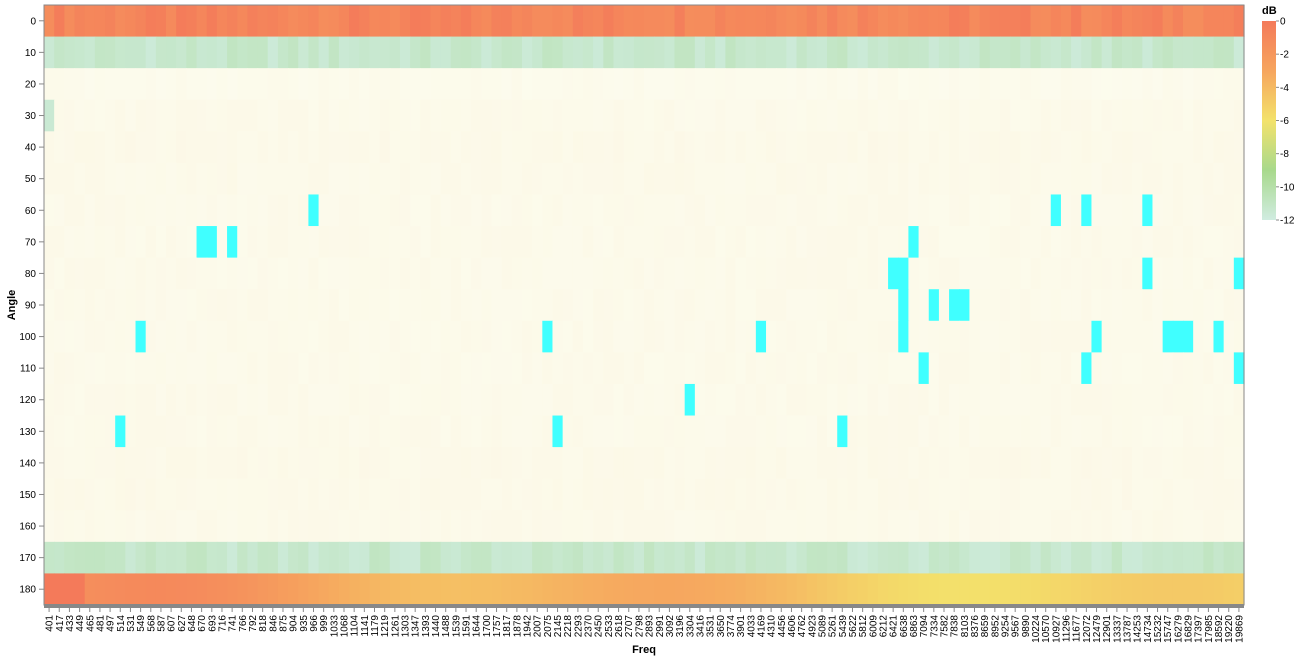 The image size is (1300, 660). Describe the element at coordinates (27, 400) in the screenshot. I see `y-tick-label: 120` at that location.